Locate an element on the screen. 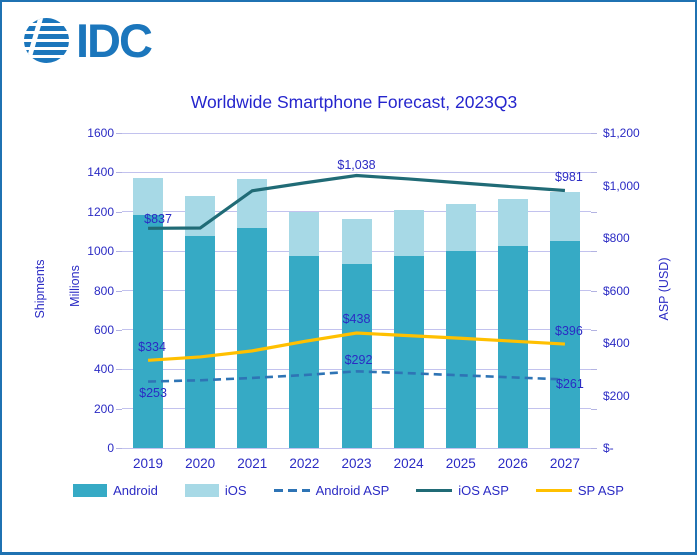 Image resolution: width=697 pixels, height=555 pixels. bar-ios-2027 is located at coordinates (564, 217).